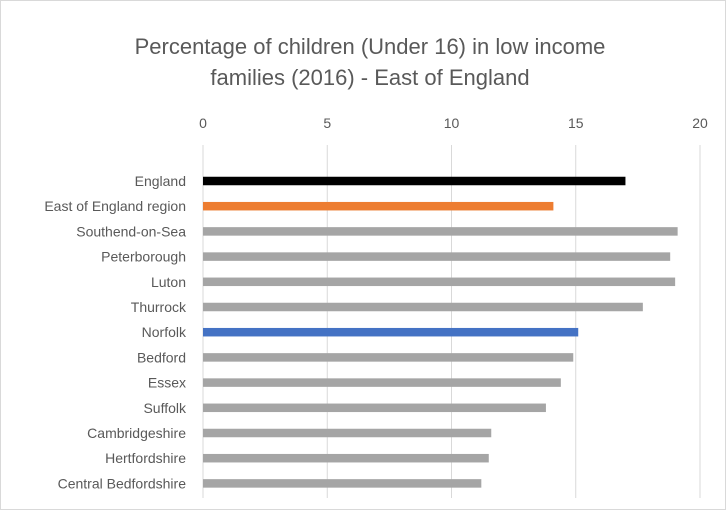 This screenshot has width=727, height=511. I want to click on x-axis-ticks: 0 5 10 15 20, so click(453, 123).